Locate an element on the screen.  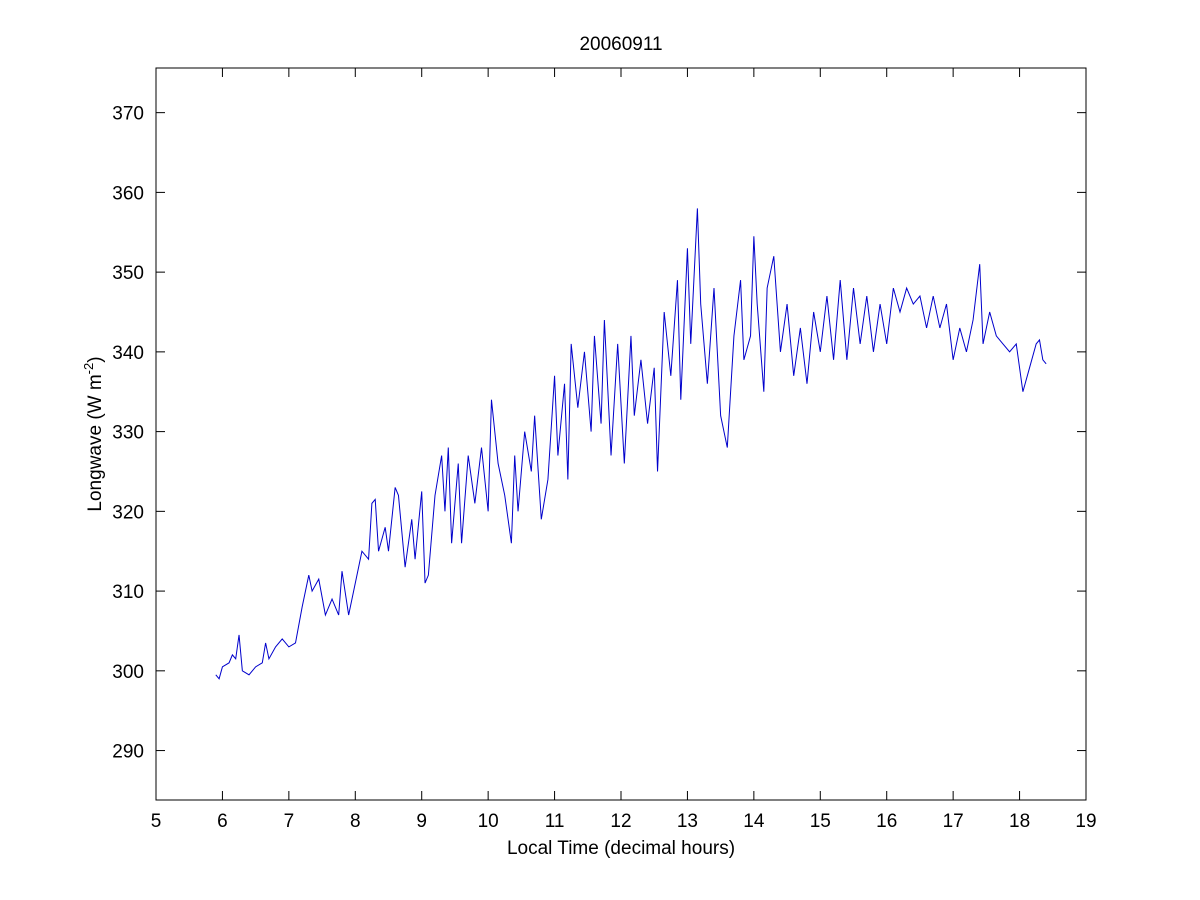
y-tick-label: 340 is located at coordinates (128, 353).